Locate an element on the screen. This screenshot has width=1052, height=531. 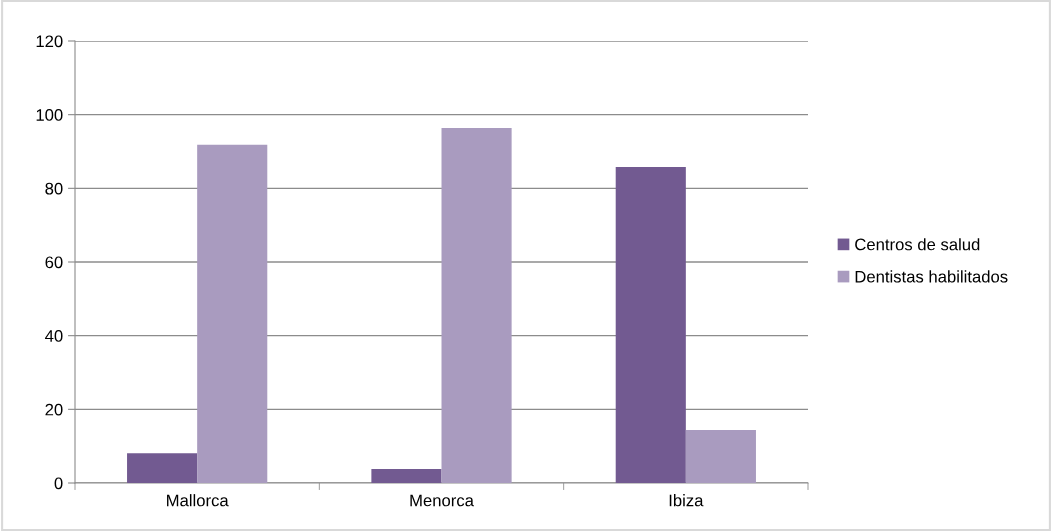
y-tick-label: 20 is located at coordinates (54, 409).